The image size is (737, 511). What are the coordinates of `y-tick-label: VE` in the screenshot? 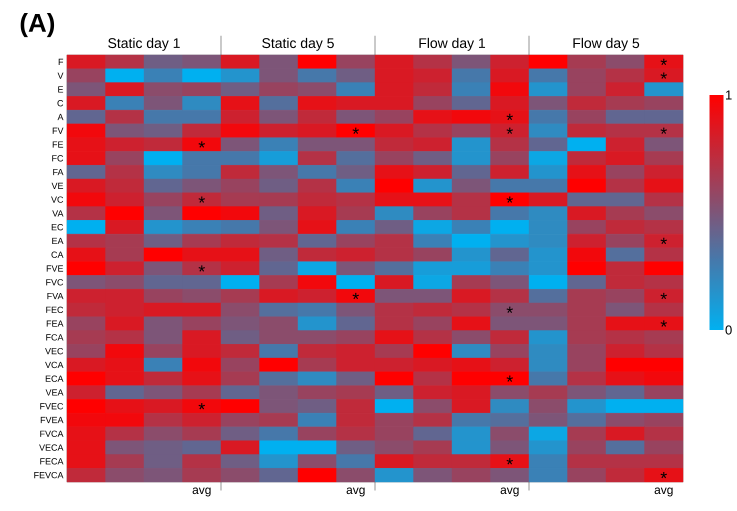 It's located at (58, 185).